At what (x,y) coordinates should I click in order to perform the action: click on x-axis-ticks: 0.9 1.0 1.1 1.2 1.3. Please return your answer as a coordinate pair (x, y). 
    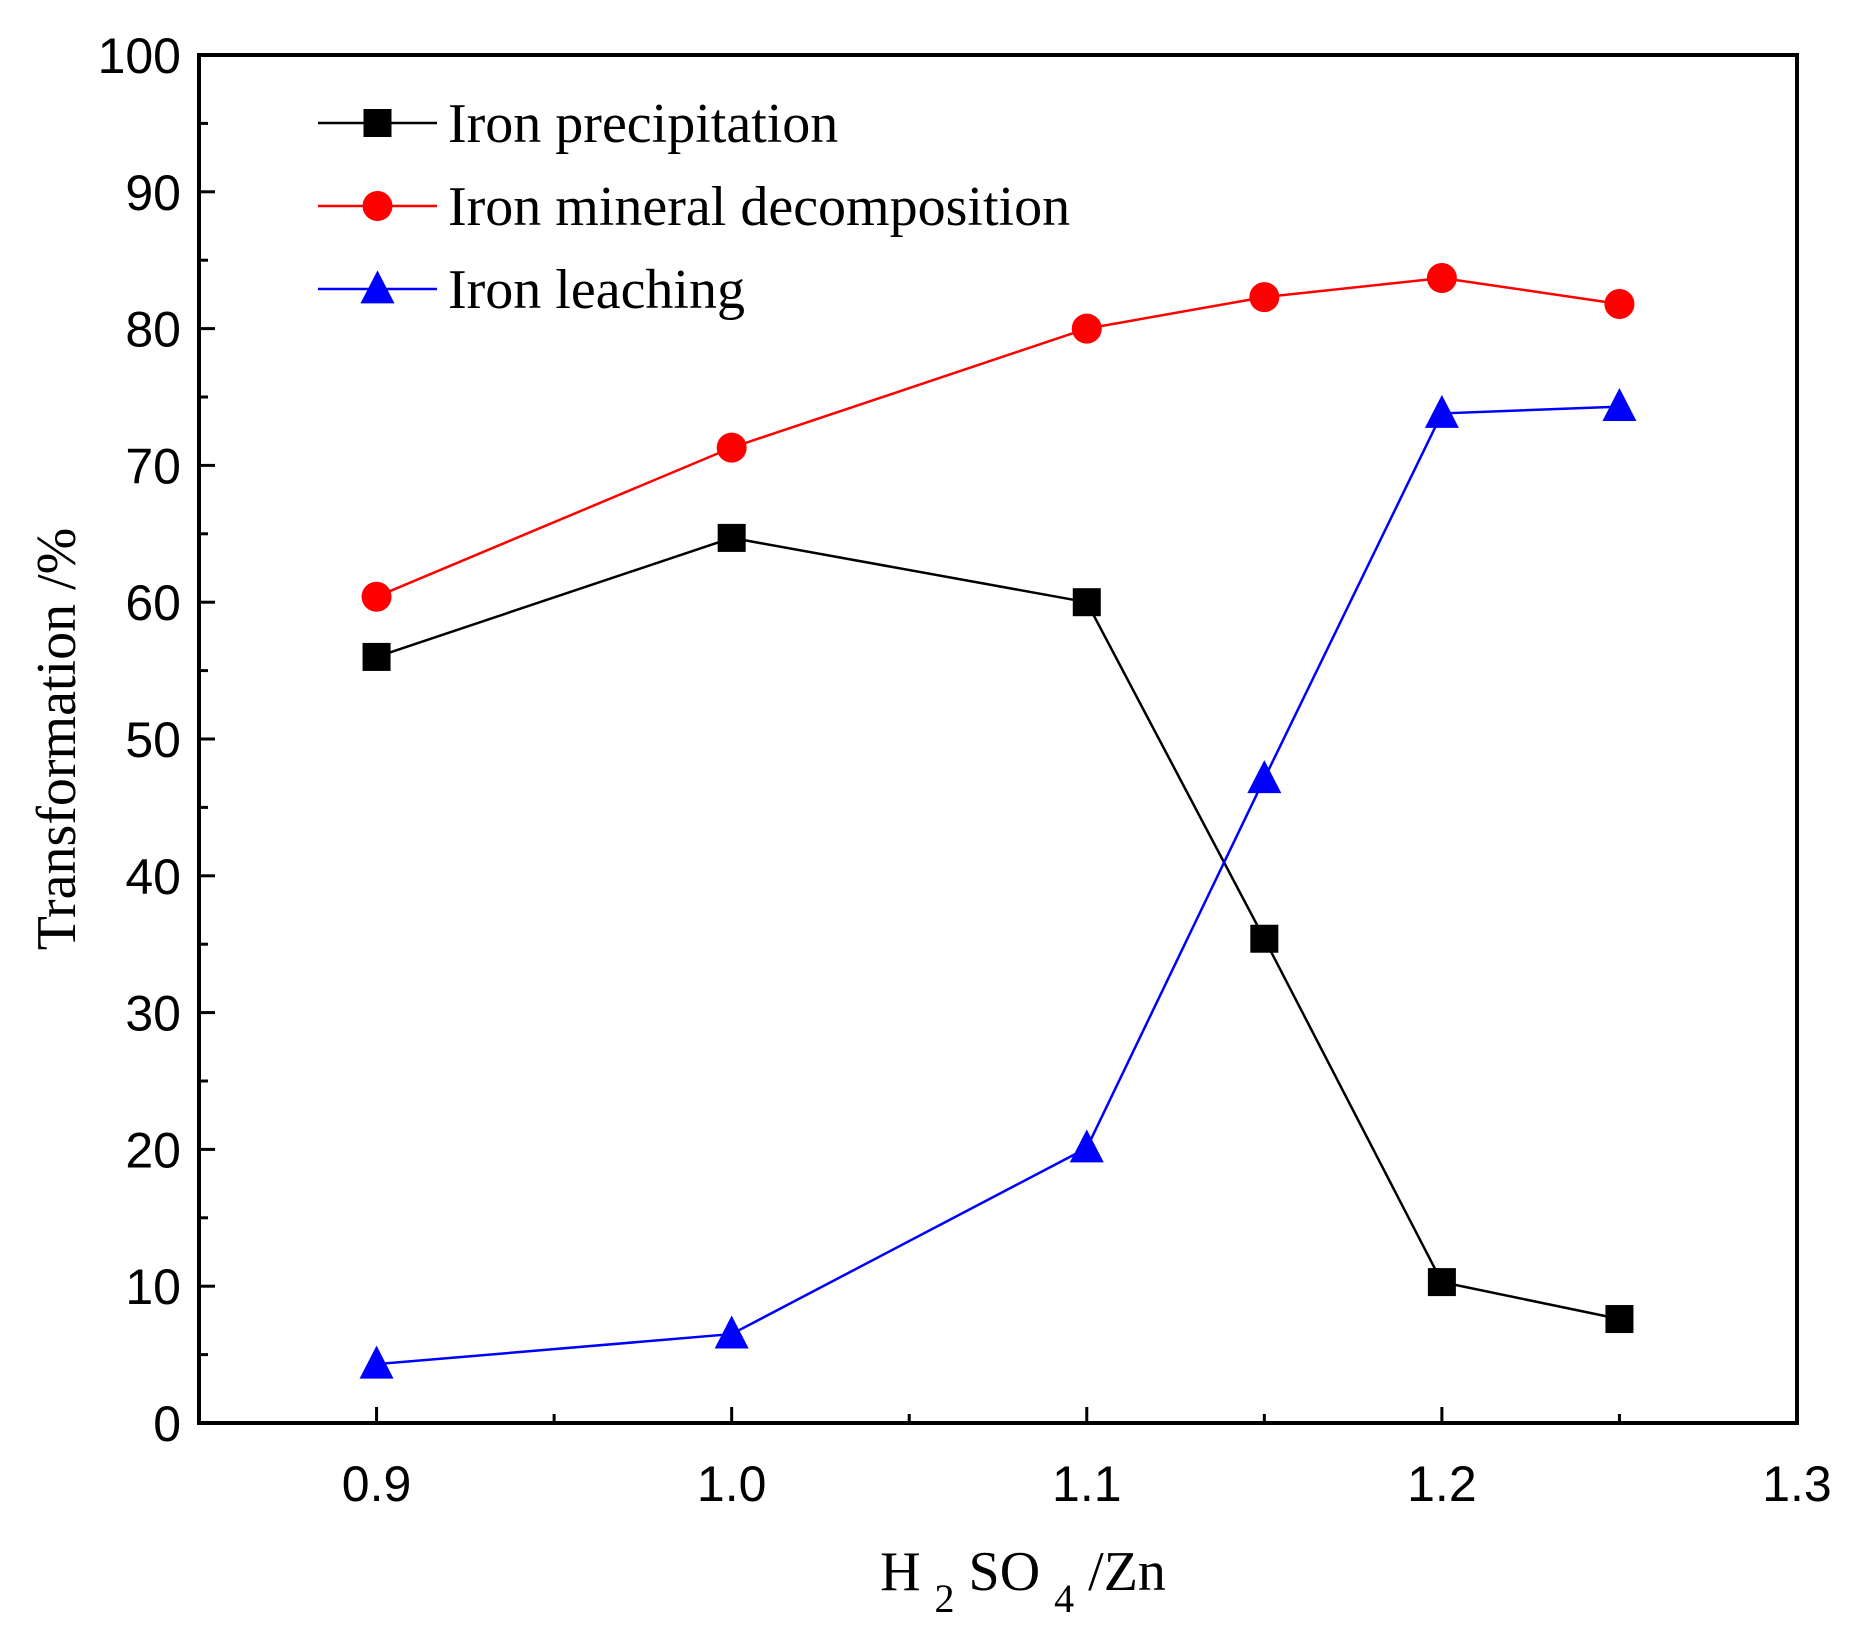
    Looking at the image, I should click on (1087, 1459).